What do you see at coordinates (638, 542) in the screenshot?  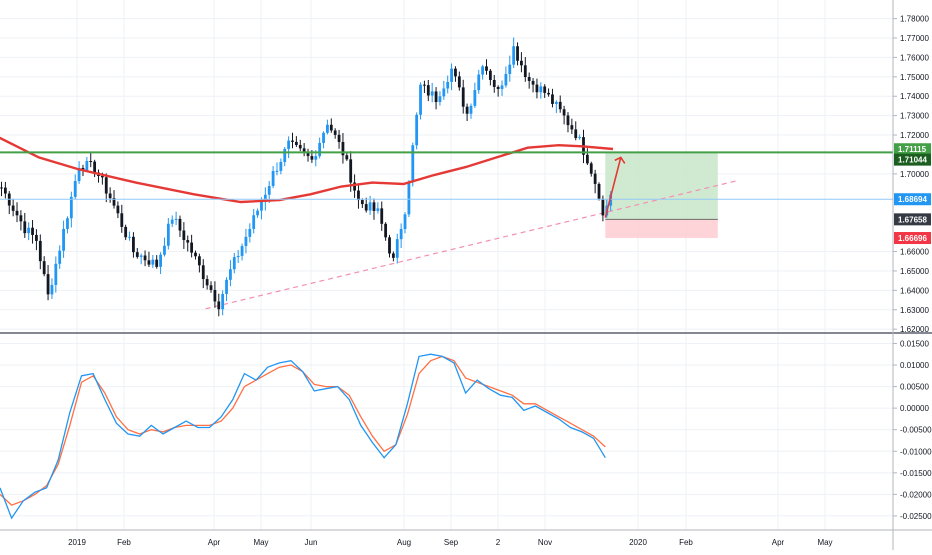 I see `time-tick-label: 2020` at bounding box center [638, 542].